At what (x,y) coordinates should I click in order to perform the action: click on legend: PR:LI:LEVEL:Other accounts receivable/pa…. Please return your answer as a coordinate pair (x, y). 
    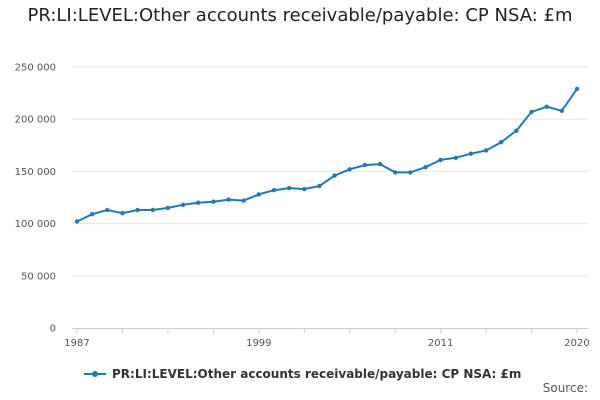
    Looking at the image, I should click on (302, 374).